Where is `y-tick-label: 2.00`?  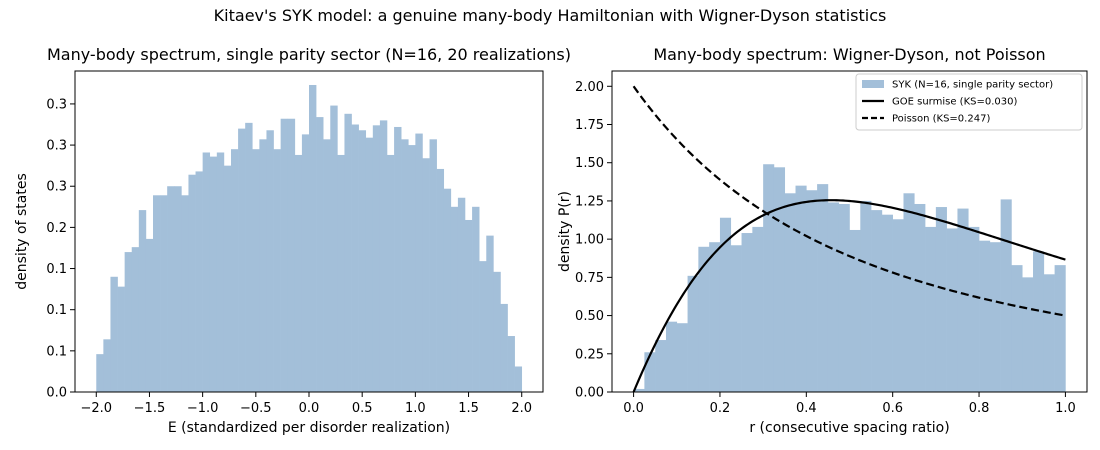
y-tick-label: 2.00 is located at coordinates (589, 87).